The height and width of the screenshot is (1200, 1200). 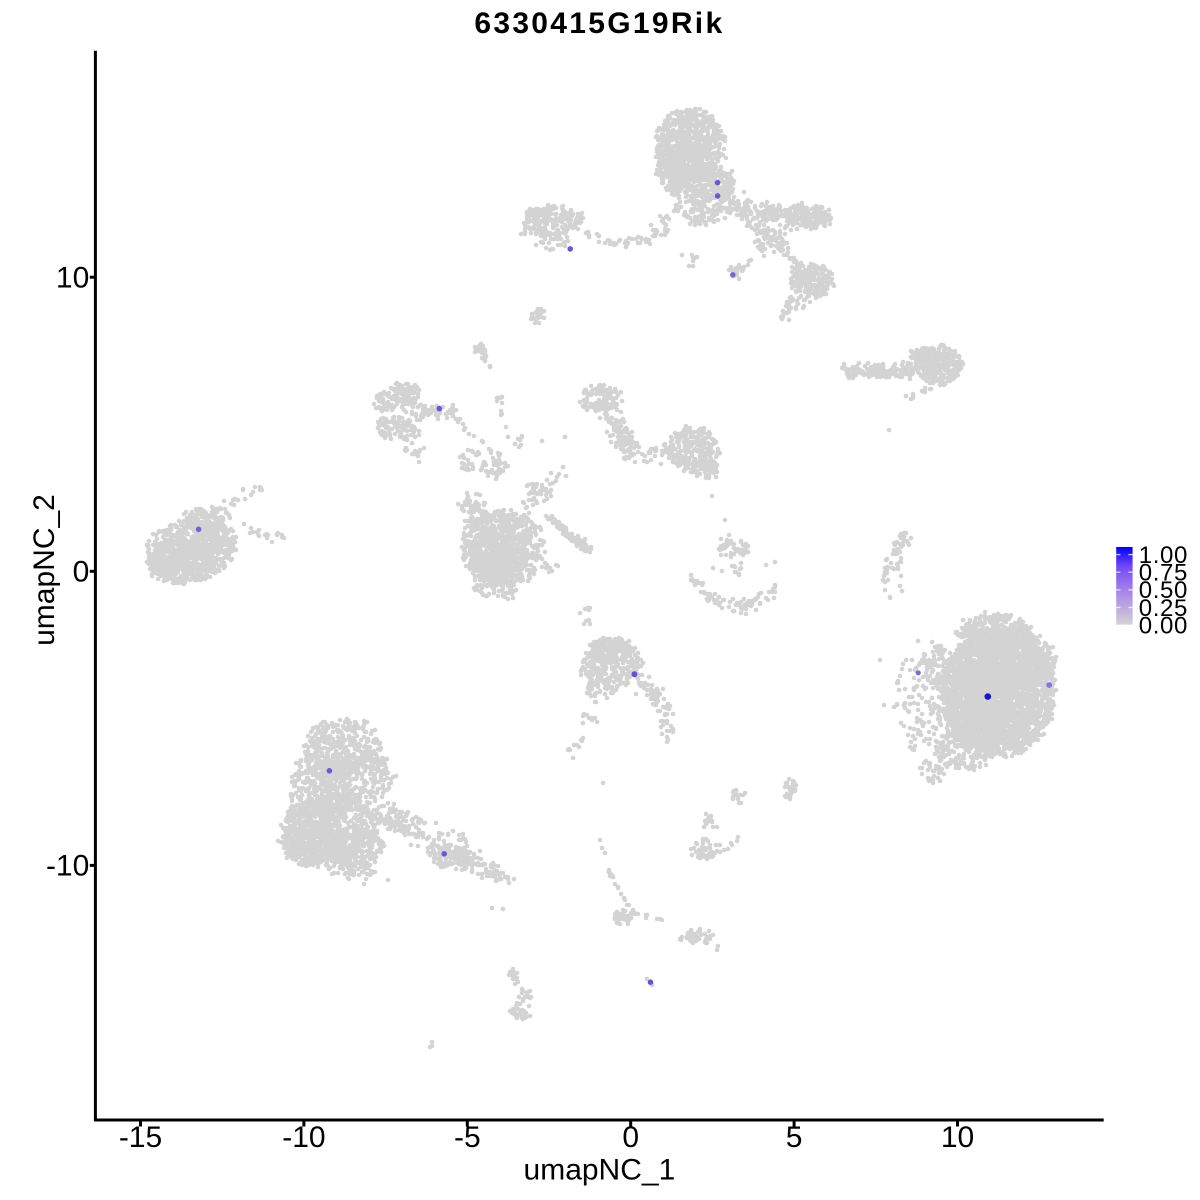 I want to click on svg-text: -15, so click(x=140, y=1137).